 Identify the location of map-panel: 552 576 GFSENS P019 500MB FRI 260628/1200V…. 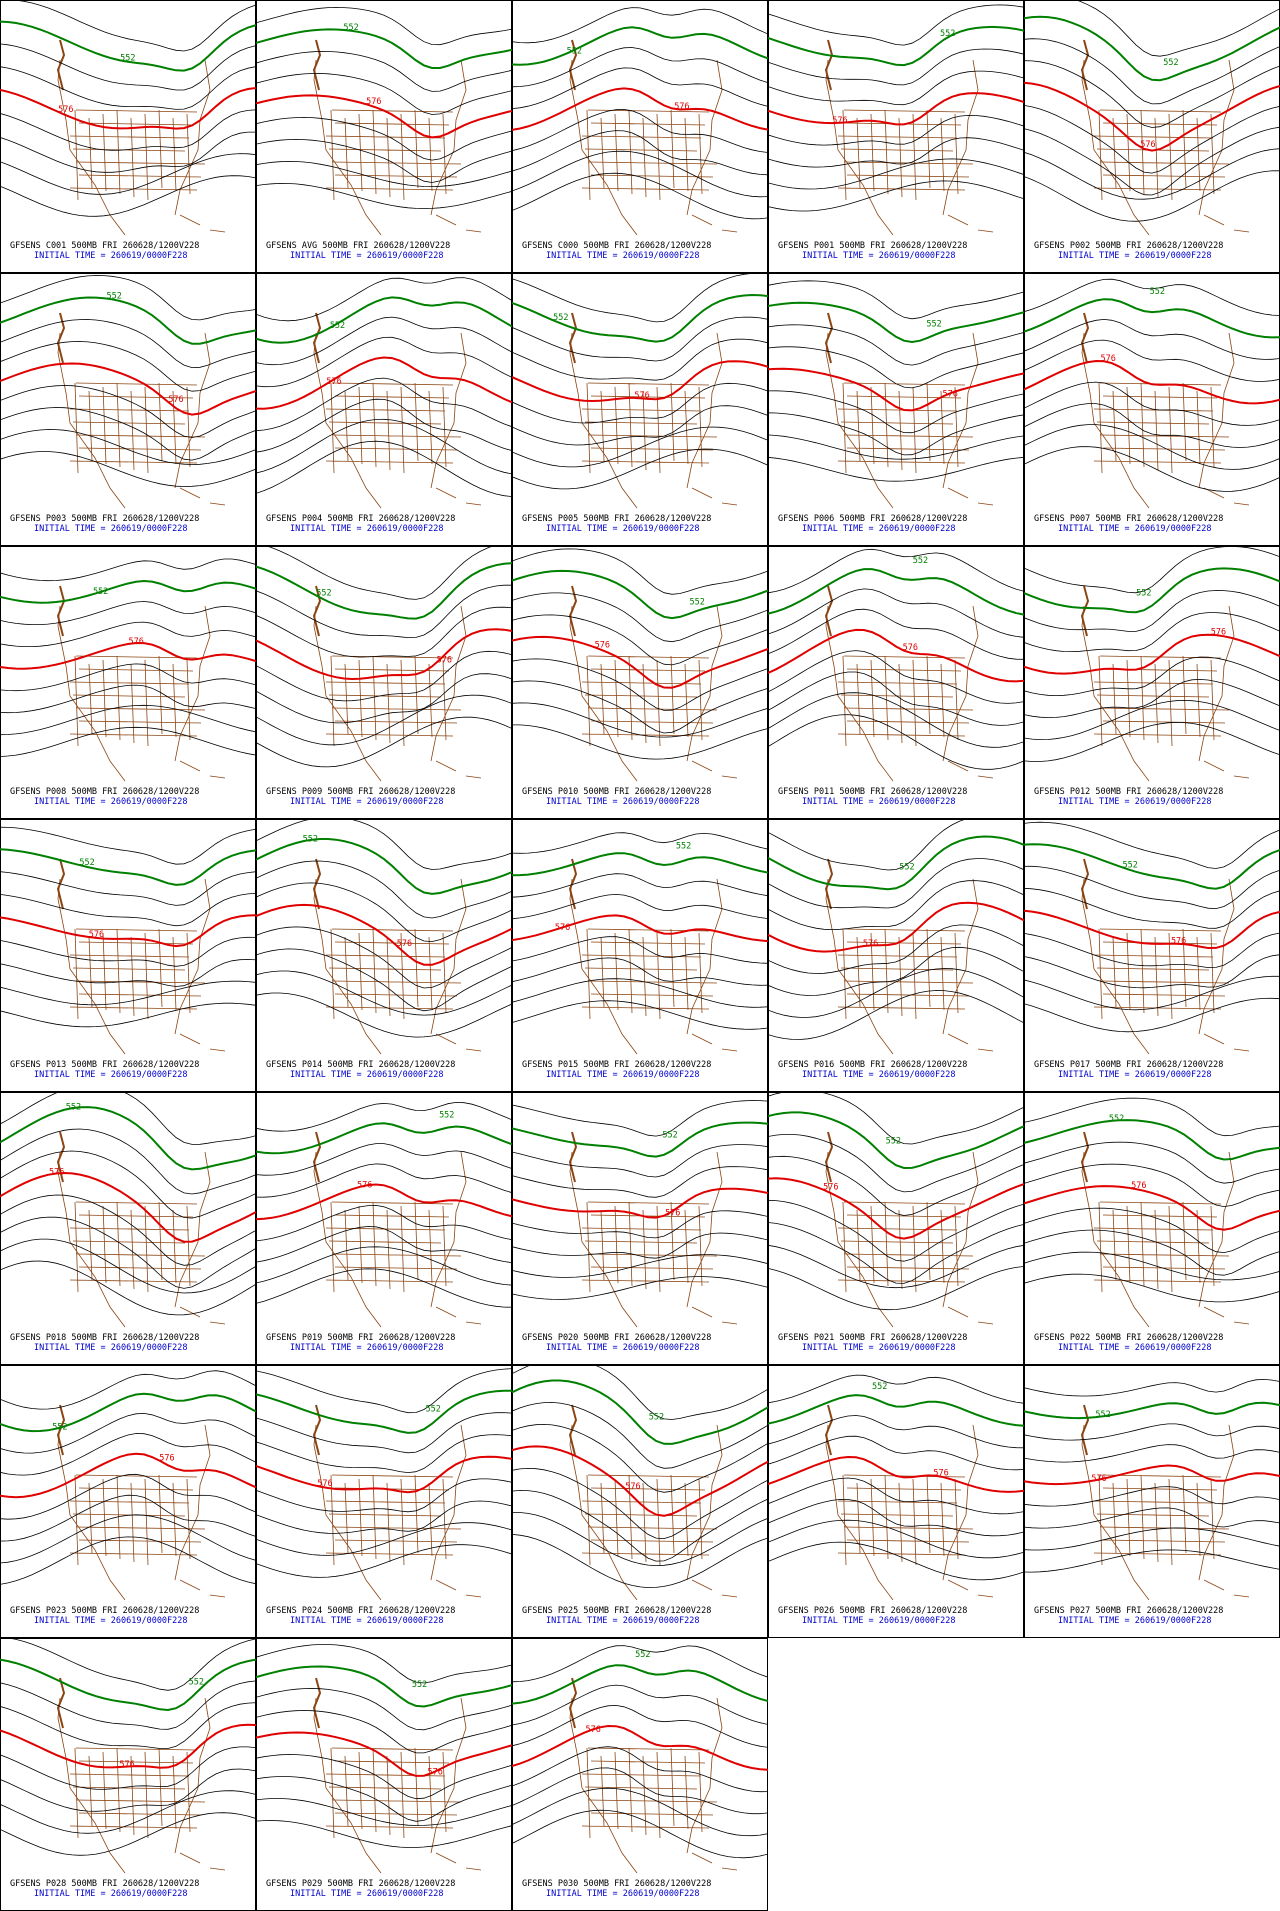
(384, 1228).